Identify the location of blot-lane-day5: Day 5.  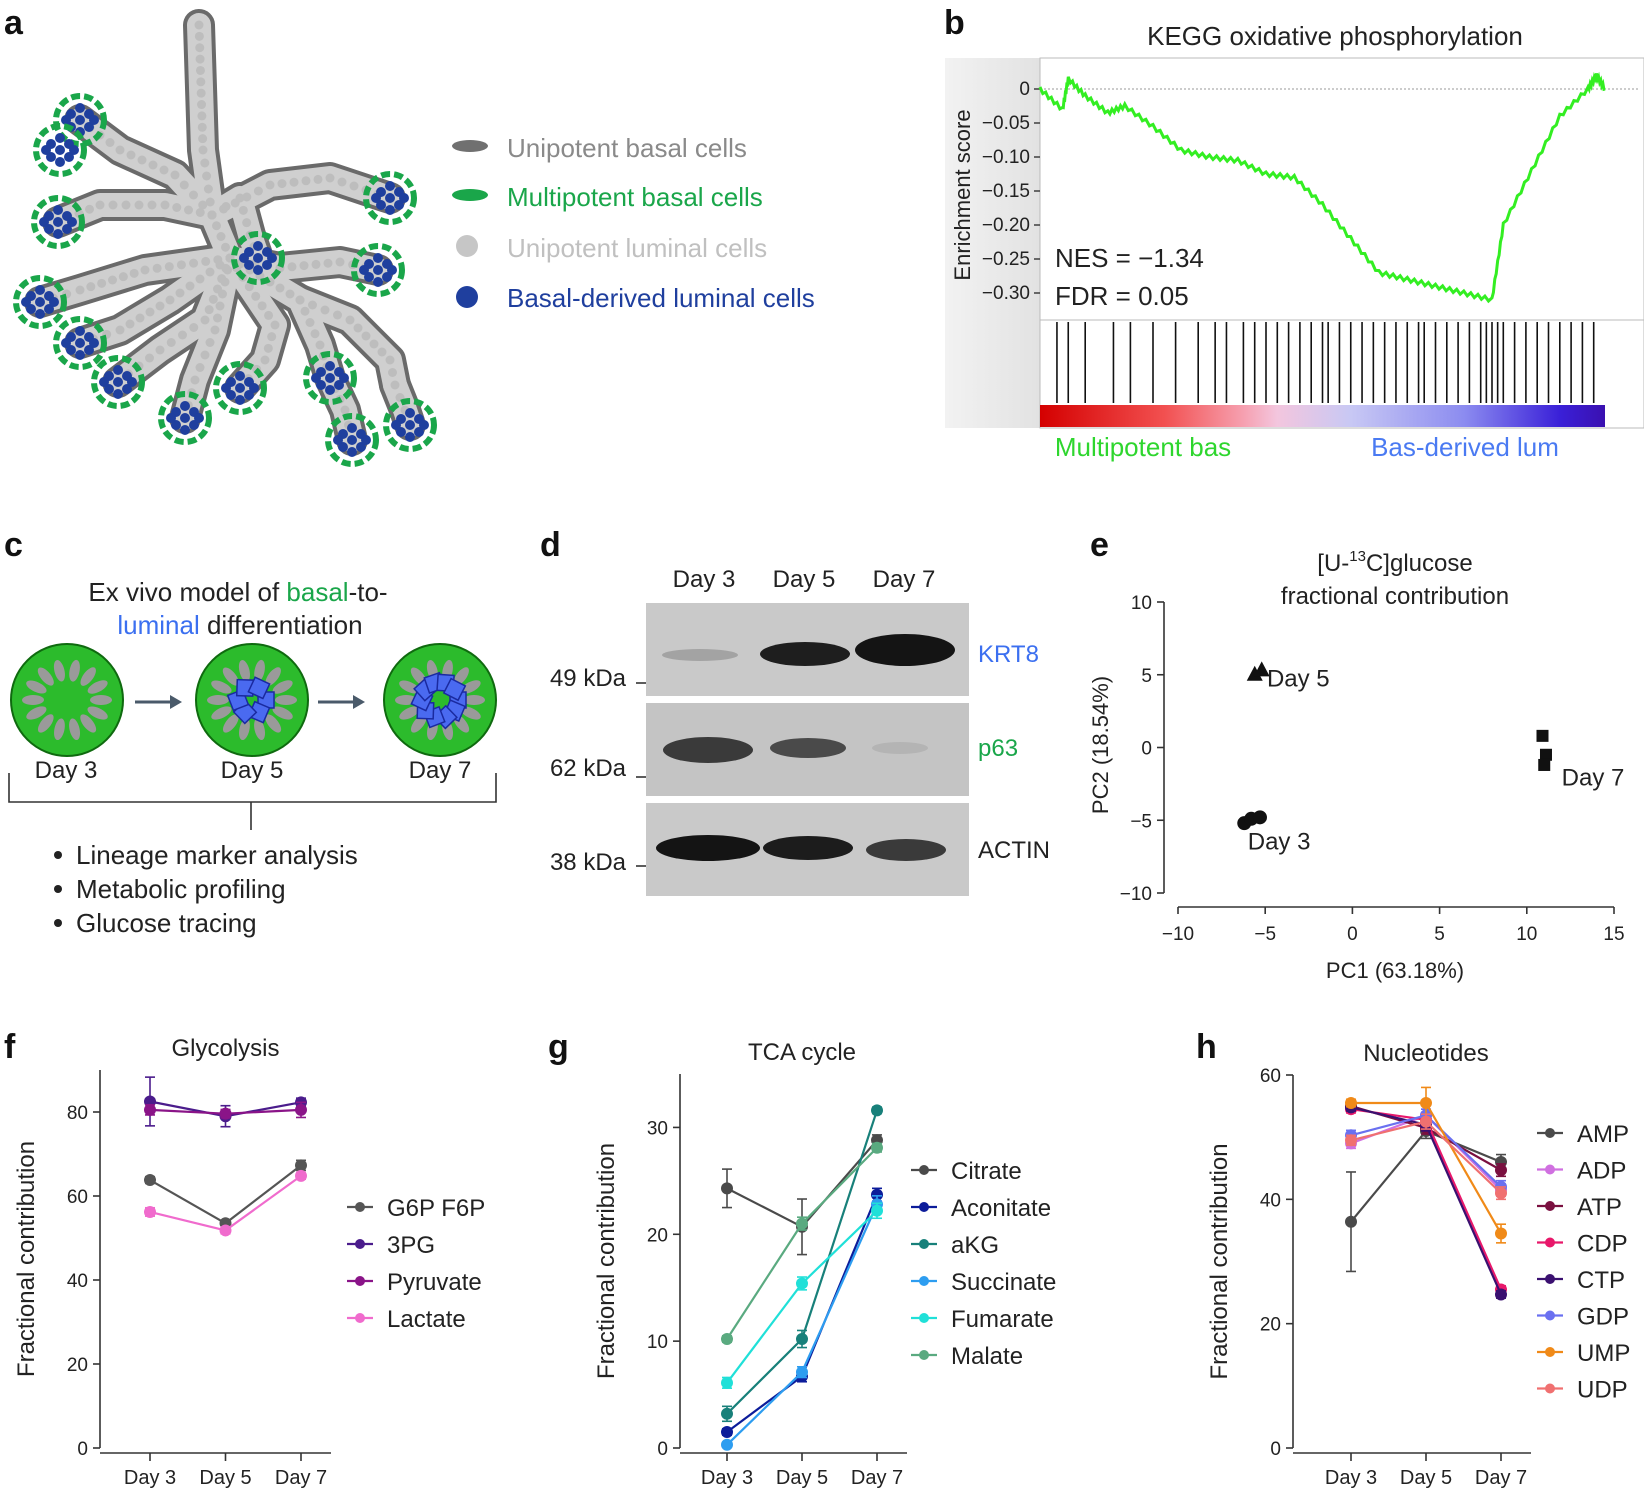
(804, 579).